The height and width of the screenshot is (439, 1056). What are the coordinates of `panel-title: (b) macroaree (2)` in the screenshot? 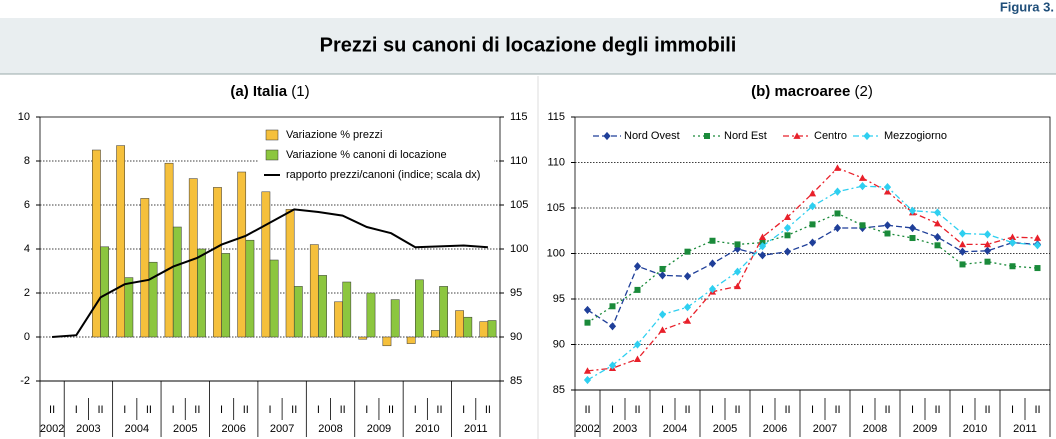 It's located at (812, 91).